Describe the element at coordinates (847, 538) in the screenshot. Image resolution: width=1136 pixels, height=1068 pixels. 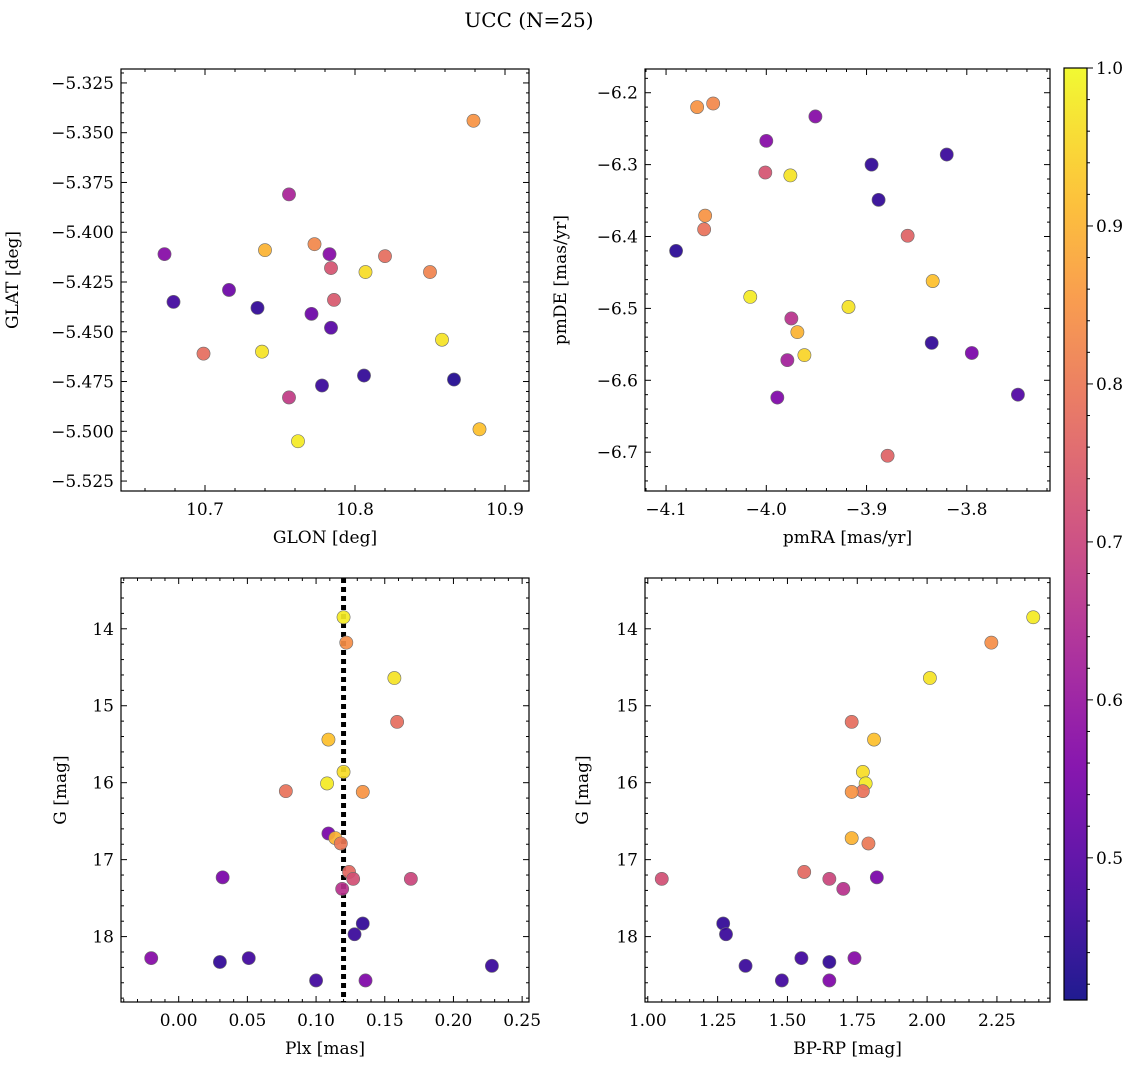
I see `x-axis-label: pmRA [mas/yr]` at that location.